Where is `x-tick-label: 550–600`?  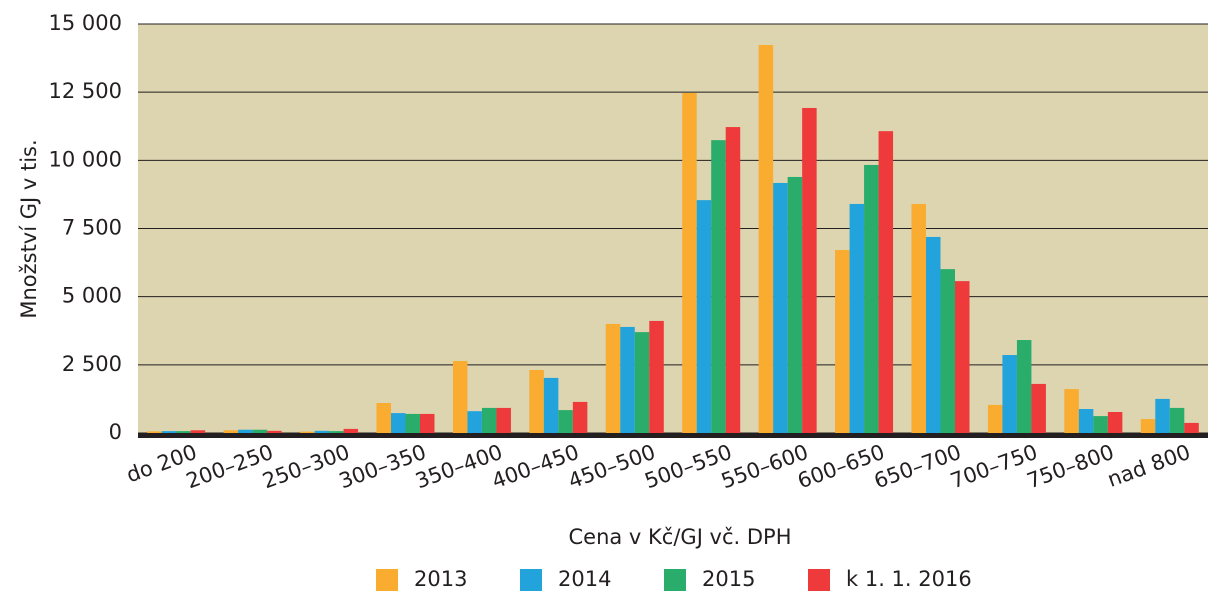 x-tick-label: 550–600 is located at coordinates (764, 467).